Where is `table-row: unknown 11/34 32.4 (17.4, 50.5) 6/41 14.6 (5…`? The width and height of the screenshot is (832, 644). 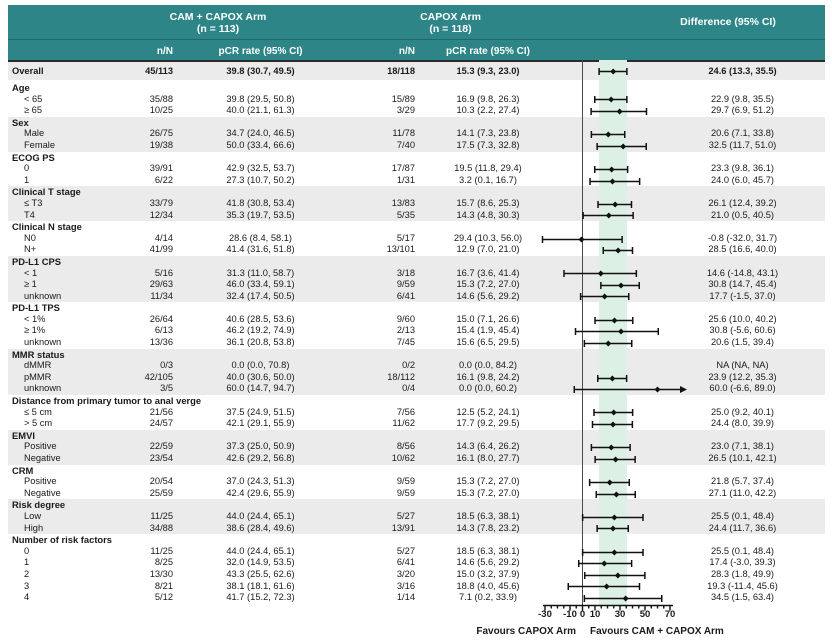
table-row: unknown 11/34 32.4 (17.4, 50.5) 6/41 14.6 (5… is located at coordinates (416, 297).